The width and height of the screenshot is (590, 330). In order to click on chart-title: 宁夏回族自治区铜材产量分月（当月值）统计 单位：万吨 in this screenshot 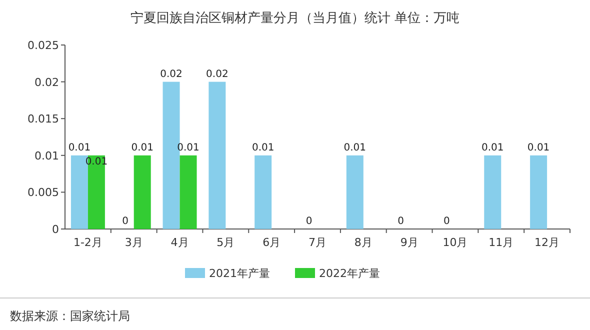, I will do `click(295, 18)`.